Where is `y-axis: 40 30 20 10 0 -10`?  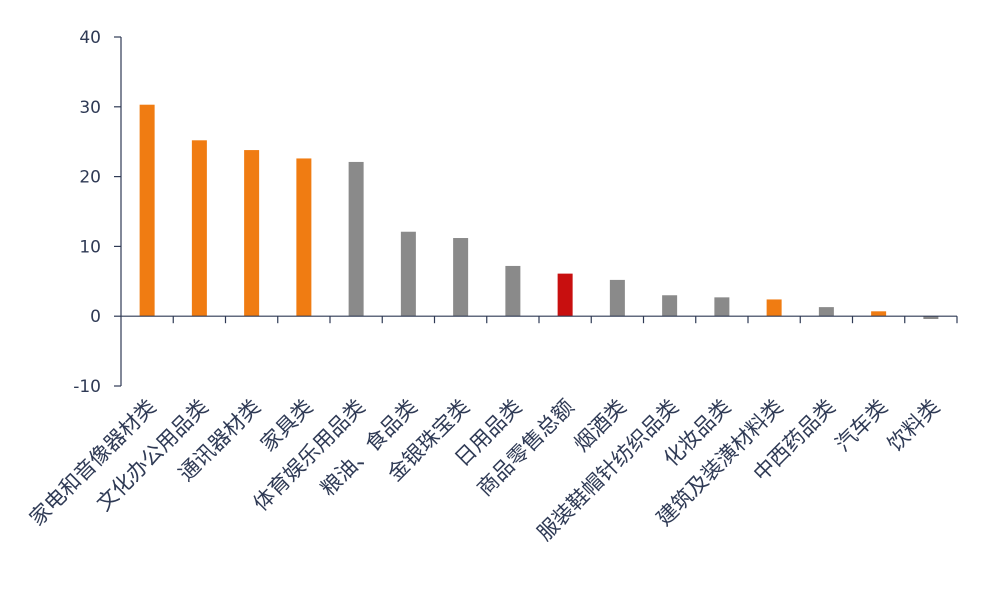
y-axis: 40 30 20 10 0 -10 is located at coordinates (97, 212).